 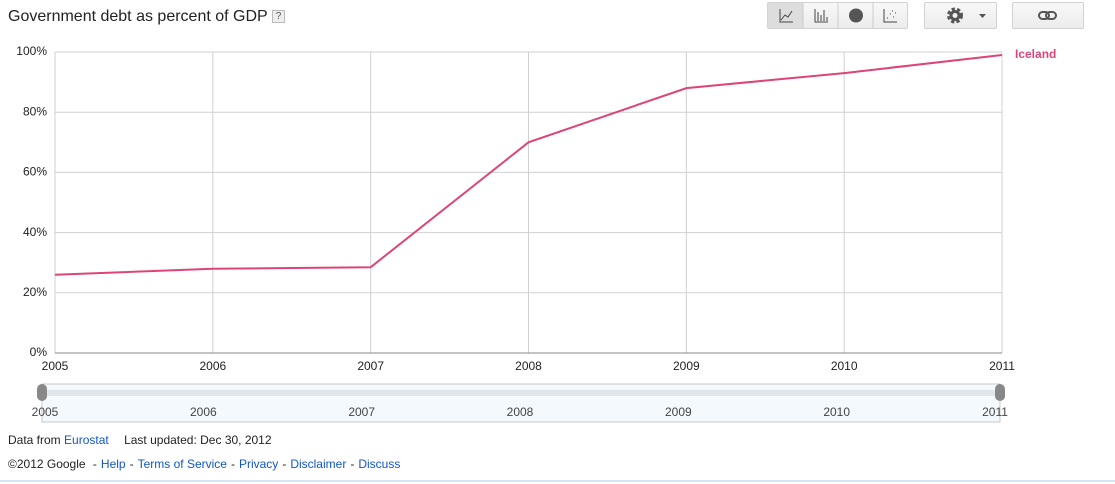 I want to click on source-prefix: Data from, so click(x=34, y=440).